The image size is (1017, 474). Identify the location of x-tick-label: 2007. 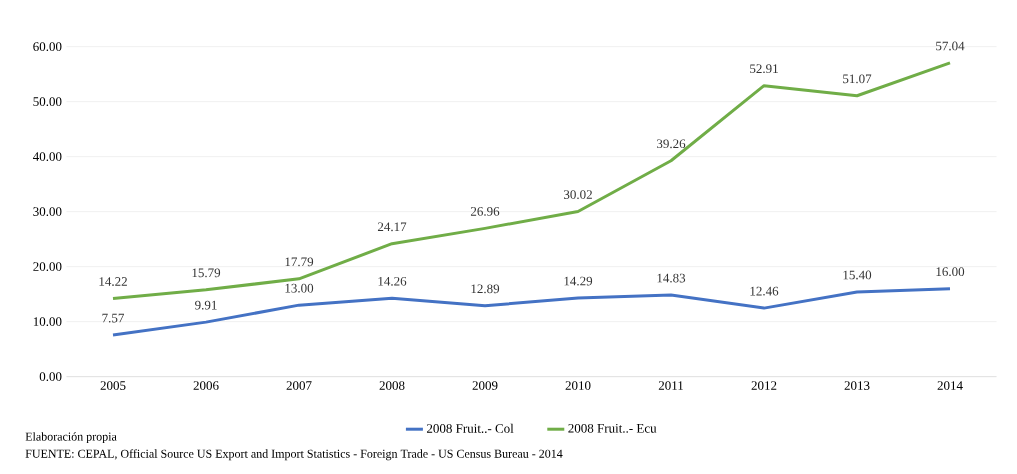
(299, 385).